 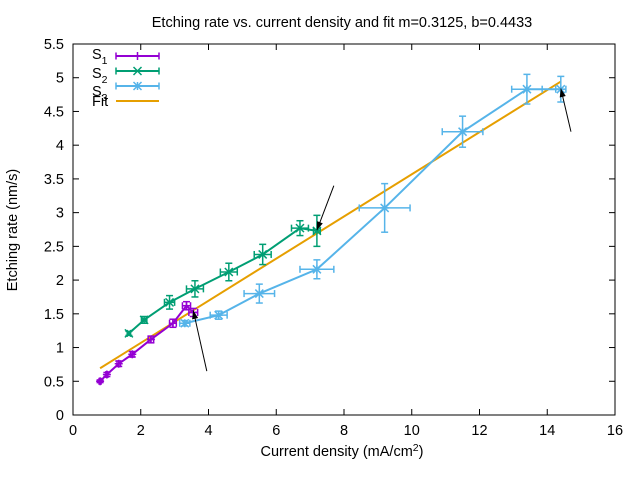 What do you see at coordinates (547, 431) in the screenshot?
I see `x-tick-label: 14` at bounding box center [547, 431].